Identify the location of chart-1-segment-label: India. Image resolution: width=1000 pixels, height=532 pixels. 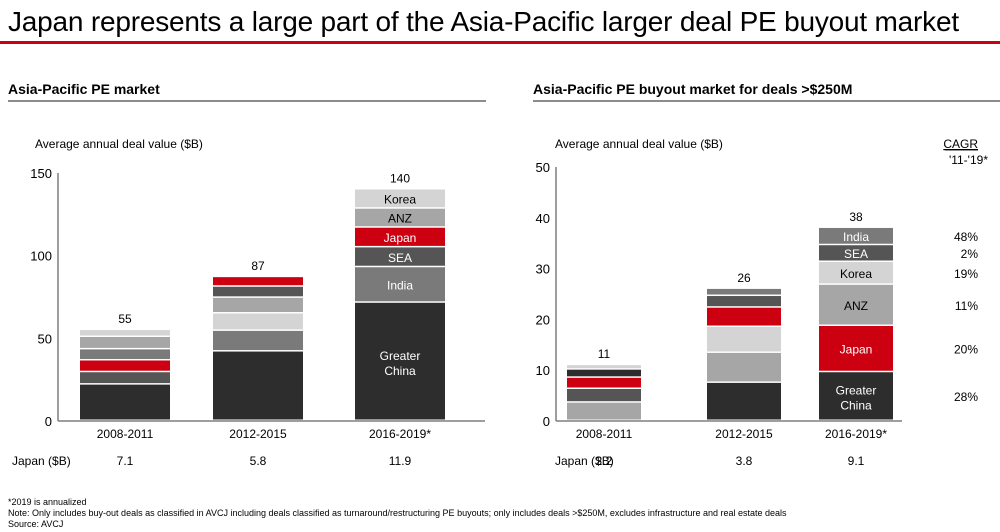
(856, 237).